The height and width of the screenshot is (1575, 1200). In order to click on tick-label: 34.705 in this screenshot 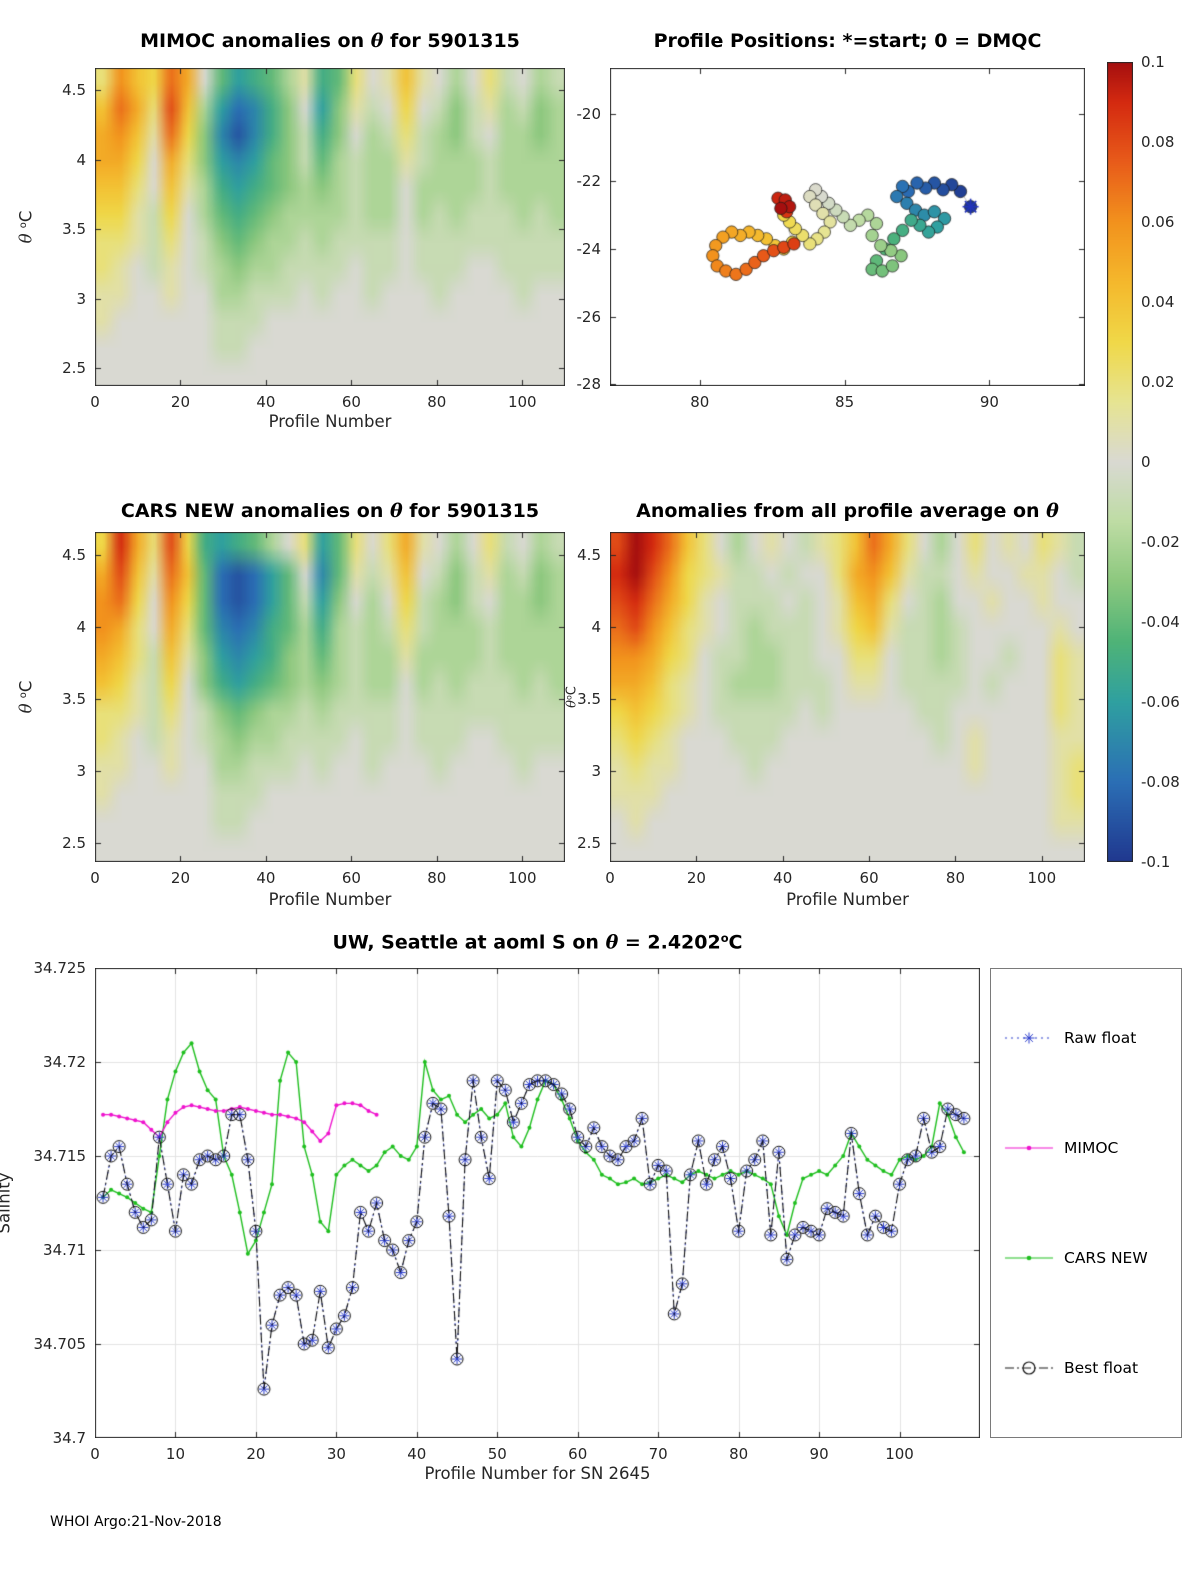, I will do `click(60, 1344)`.